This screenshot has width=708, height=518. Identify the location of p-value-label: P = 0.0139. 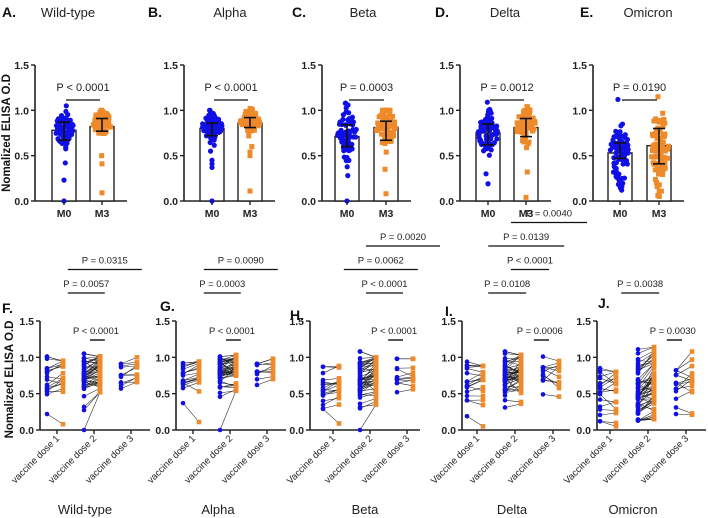
(526, 237).